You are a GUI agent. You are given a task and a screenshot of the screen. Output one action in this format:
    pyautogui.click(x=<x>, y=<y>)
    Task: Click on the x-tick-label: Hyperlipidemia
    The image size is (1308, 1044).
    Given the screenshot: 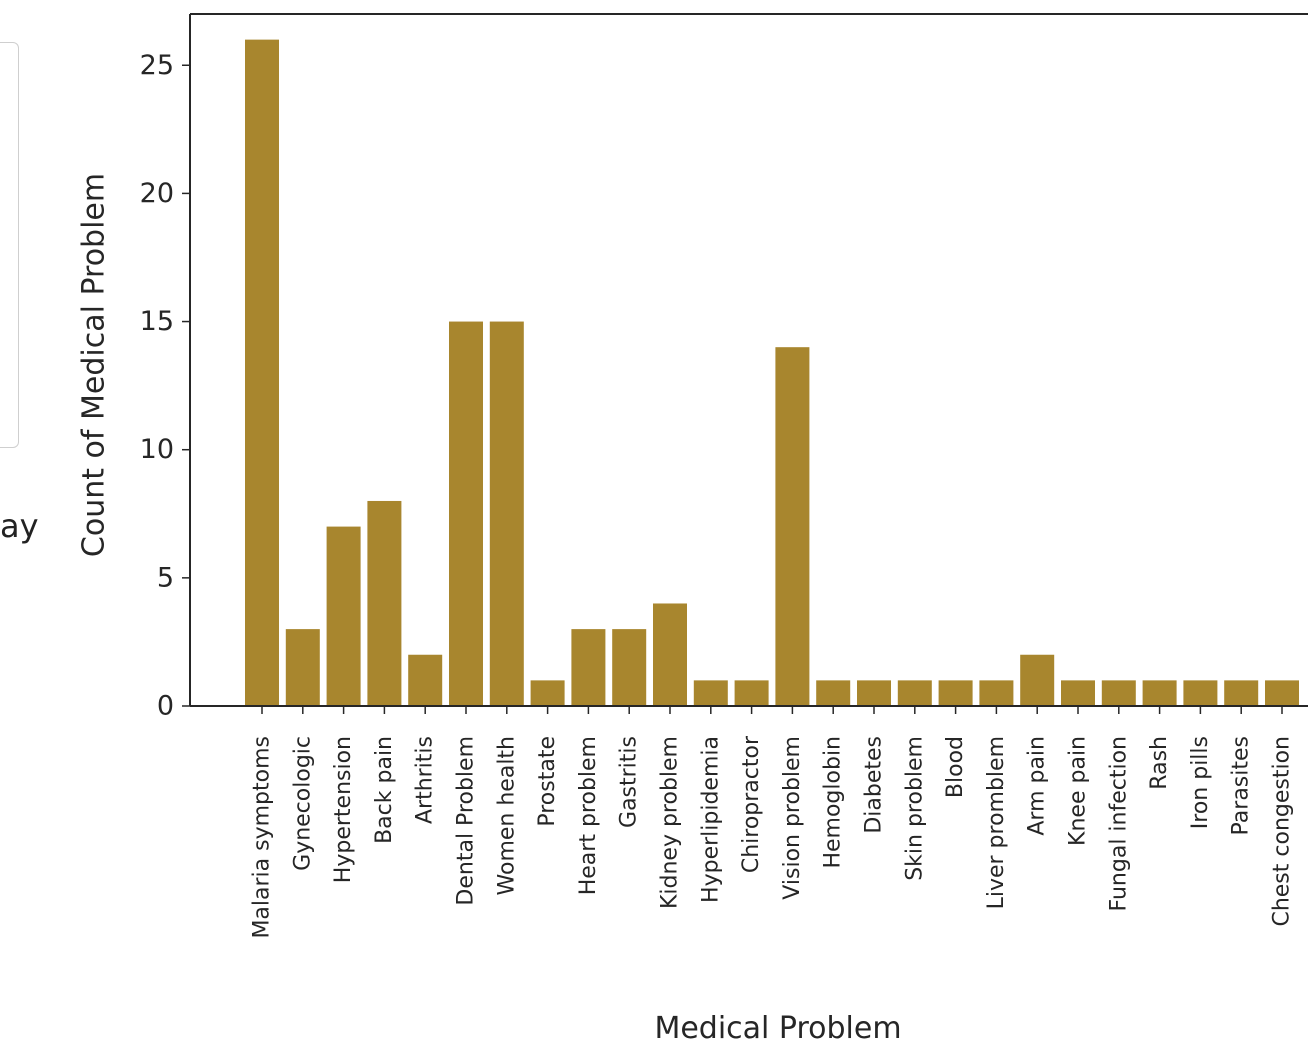 What is the action you would take?
    pyautogui.click(x=710, y=819)
    